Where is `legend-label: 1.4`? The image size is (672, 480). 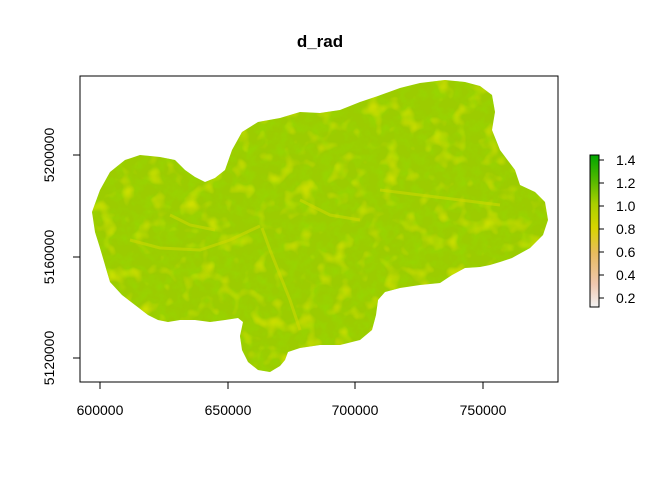
legend-label: 1.4 is located at coordinates (626, 160).